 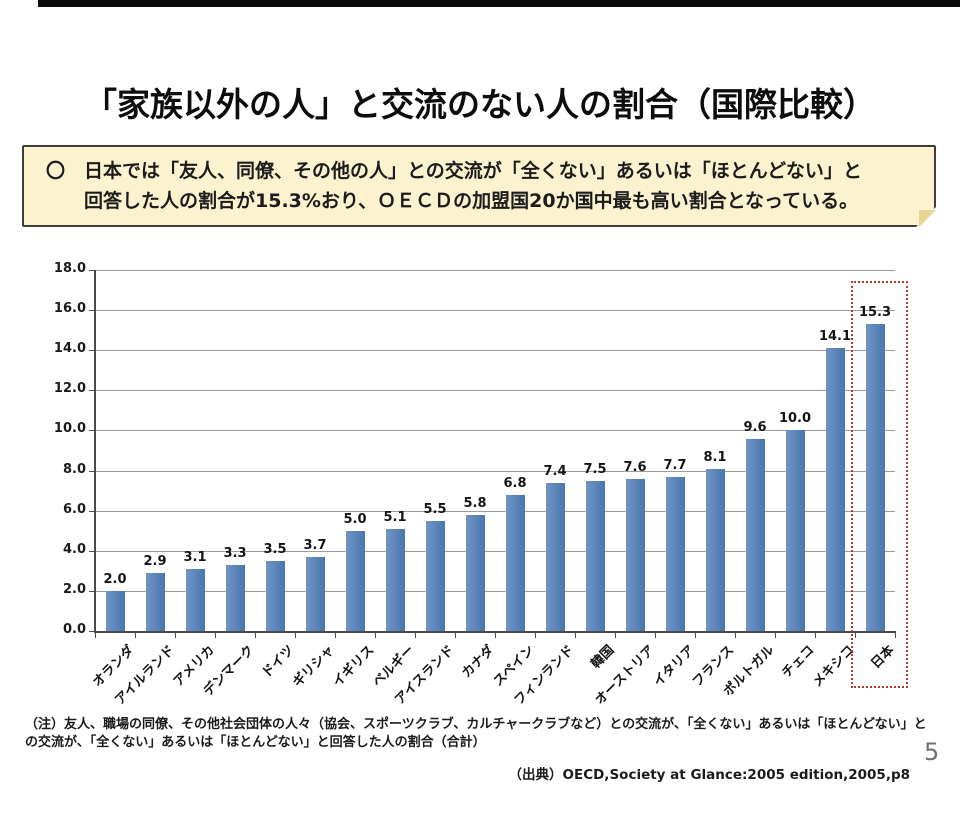 What do you see at coordinates (499, 3) in the screenshot?
I see `top-black-bar` at bounding box center [499, 3].